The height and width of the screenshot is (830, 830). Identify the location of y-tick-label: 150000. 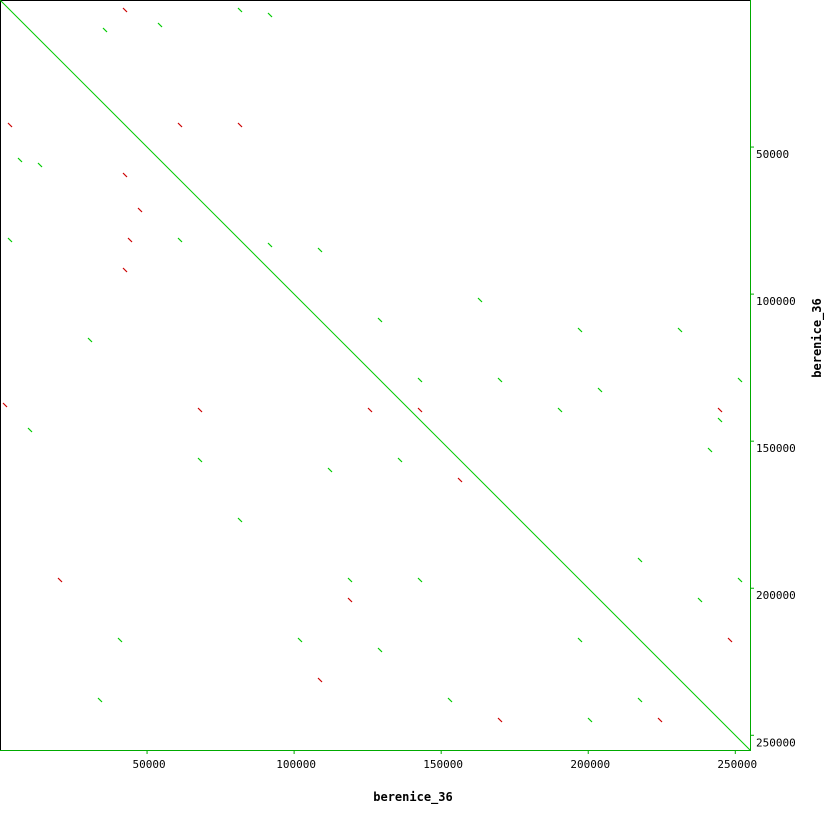
(776, 448).